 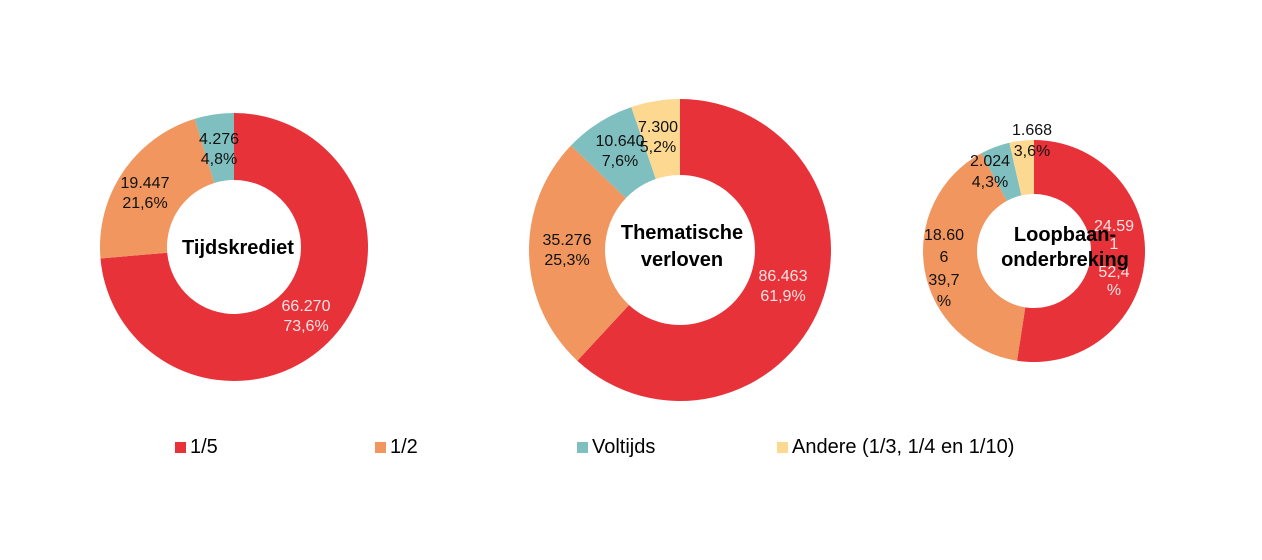 I want to click on label-pct: 4,3%, so click(x=990, y=182).